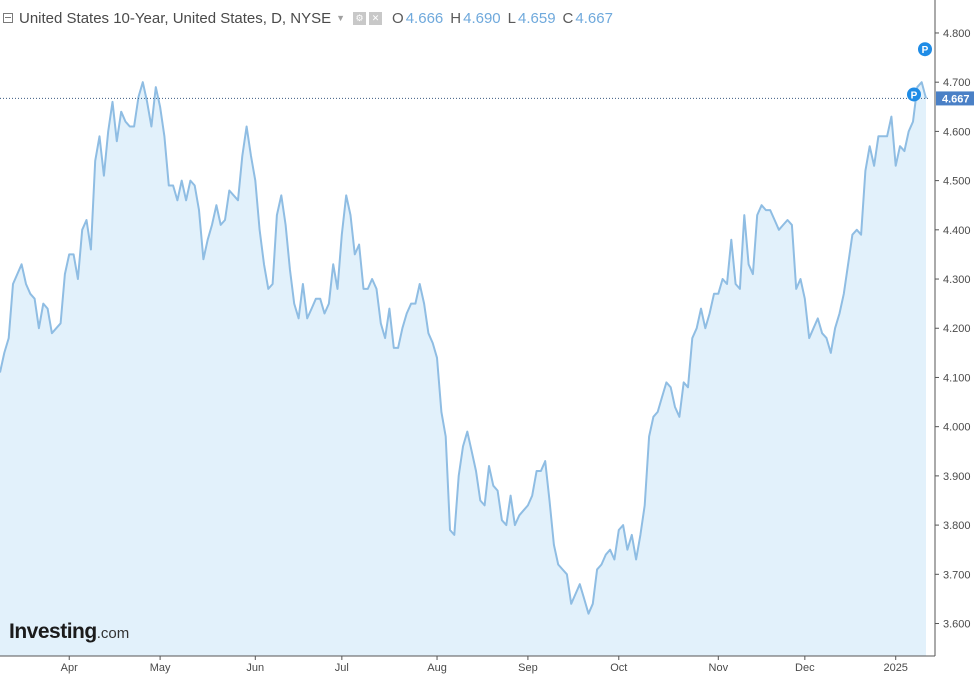 Image resolution: width=975 pixels, height=674 pixels. Describe the element at coordinates (957, 34) in the screenshot. I see `y-tick-label: 4.800` at that location.